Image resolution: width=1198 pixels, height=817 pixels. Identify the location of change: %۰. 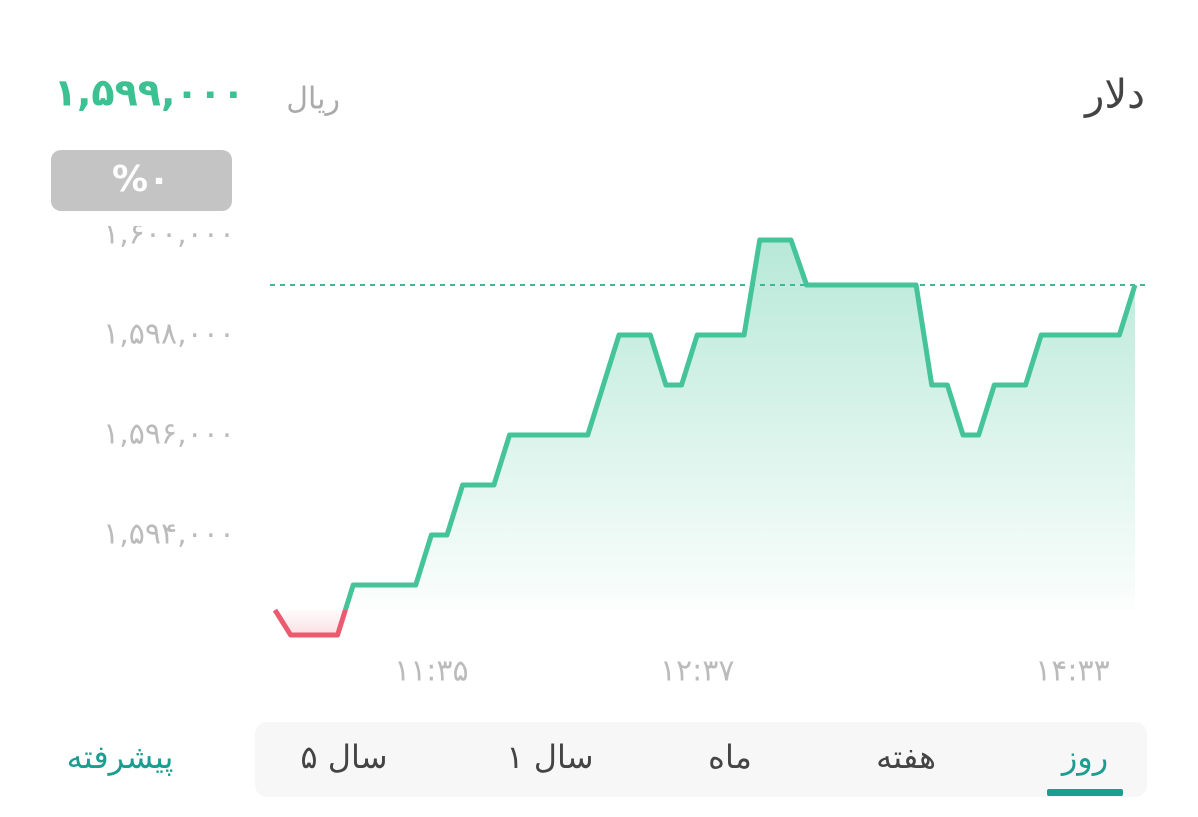
(141, 179).